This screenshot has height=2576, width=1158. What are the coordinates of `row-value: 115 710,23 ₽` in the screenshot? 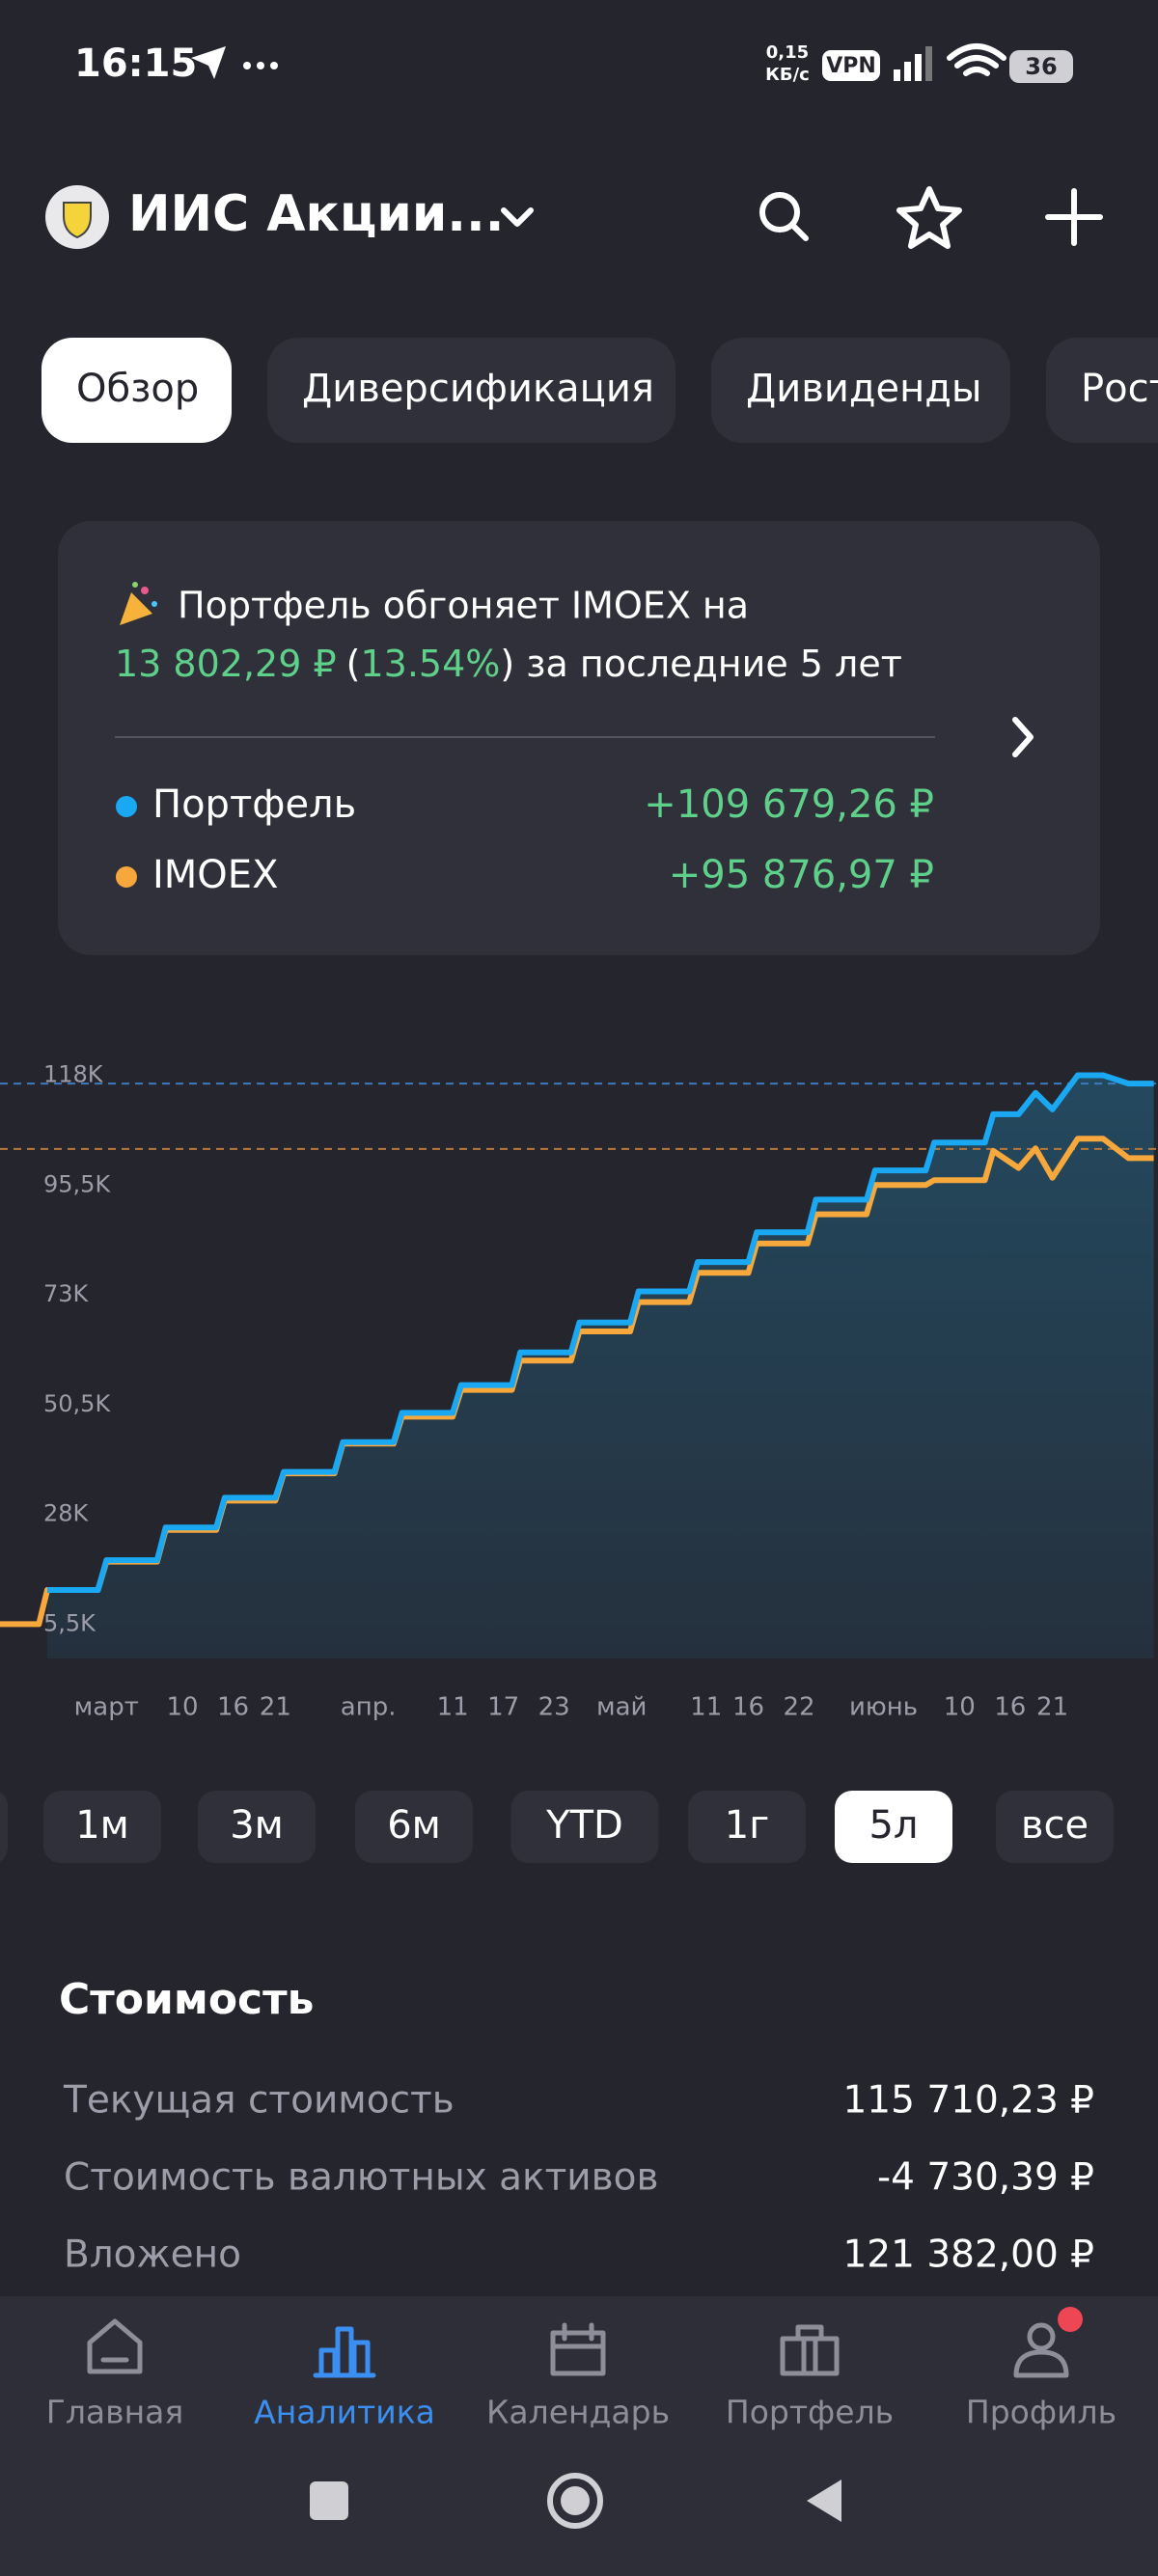 It's located at (968, 2101).